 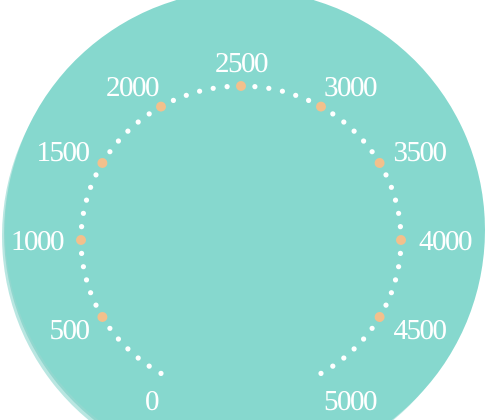 What do you see at coordinates (445, 241) in the screenshot?
I see `tick-label-4000: 4000` at bounding box center [445, 241].